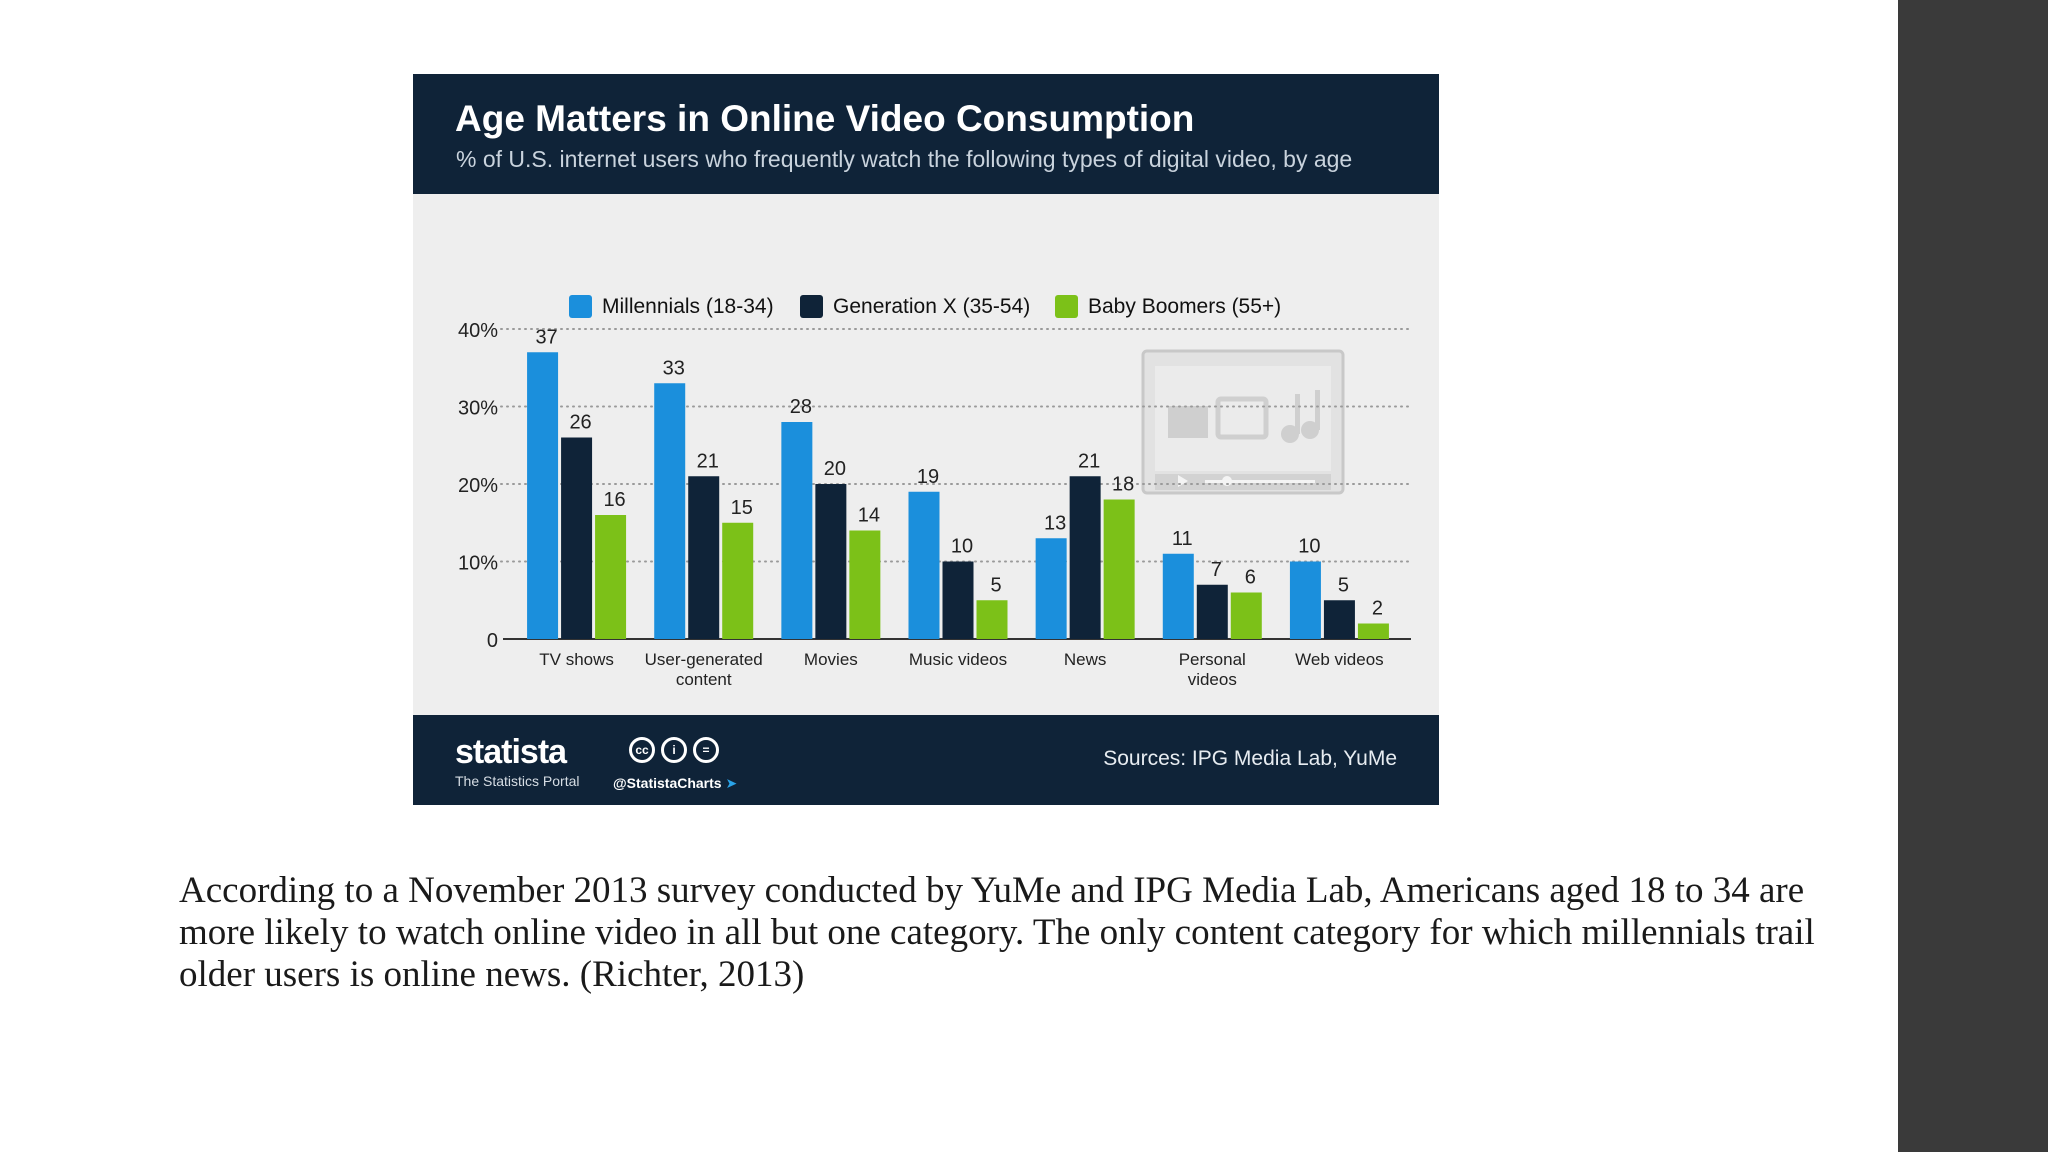 This screenshot has height=1152, width=2048. I want to click on statista-logo: statista, so click(511, 752).